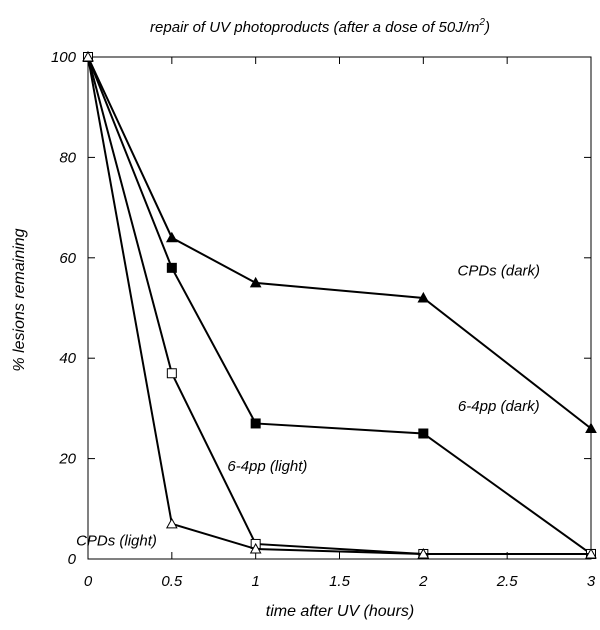  I want to click on chart-title-superscript: 2, so click(481, 22).